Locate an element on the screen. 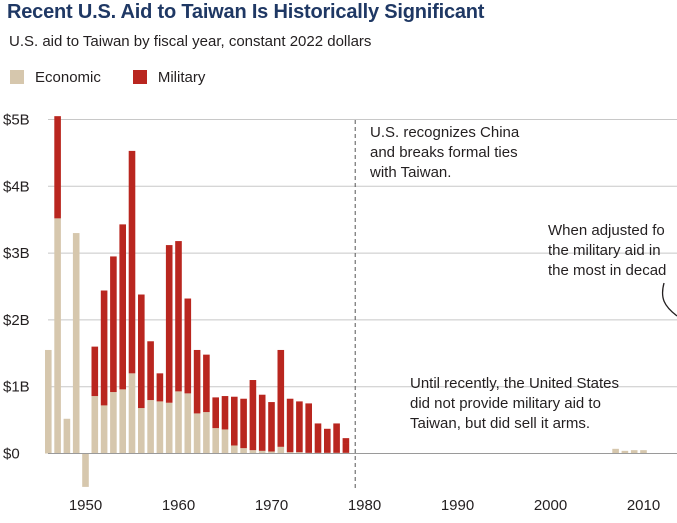 Image resolution: width=677 pixels, height=523 pixels. annotation-recognition-line-2: and breaks formal ties is located at coordinates (444, 152).